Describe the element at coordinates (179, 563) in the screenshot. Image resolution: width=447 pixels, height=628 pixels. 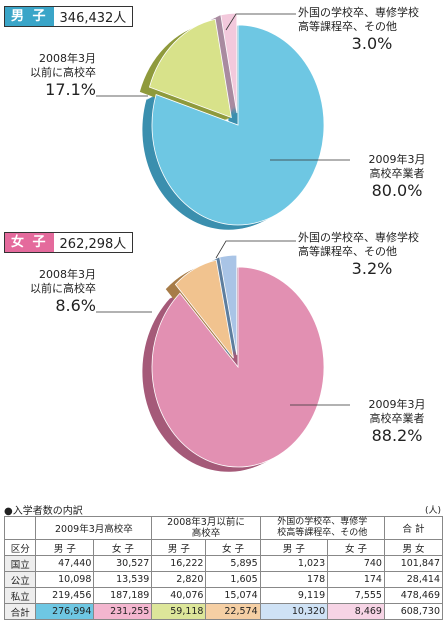
I see `table-cell: 16,222` at that location.